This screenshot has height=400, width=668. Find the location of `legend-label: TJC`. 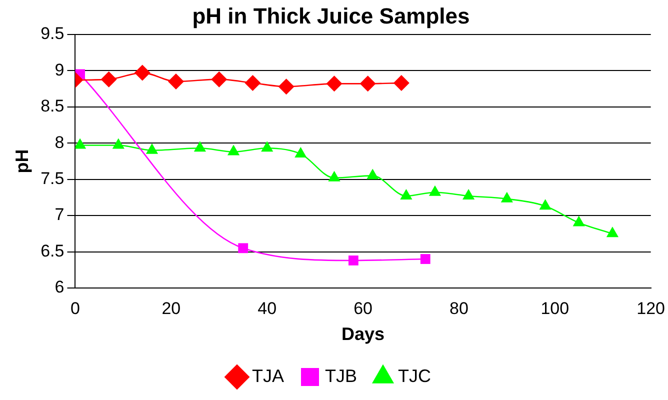

legend-label: TJC is located at coordinates (415, 376).